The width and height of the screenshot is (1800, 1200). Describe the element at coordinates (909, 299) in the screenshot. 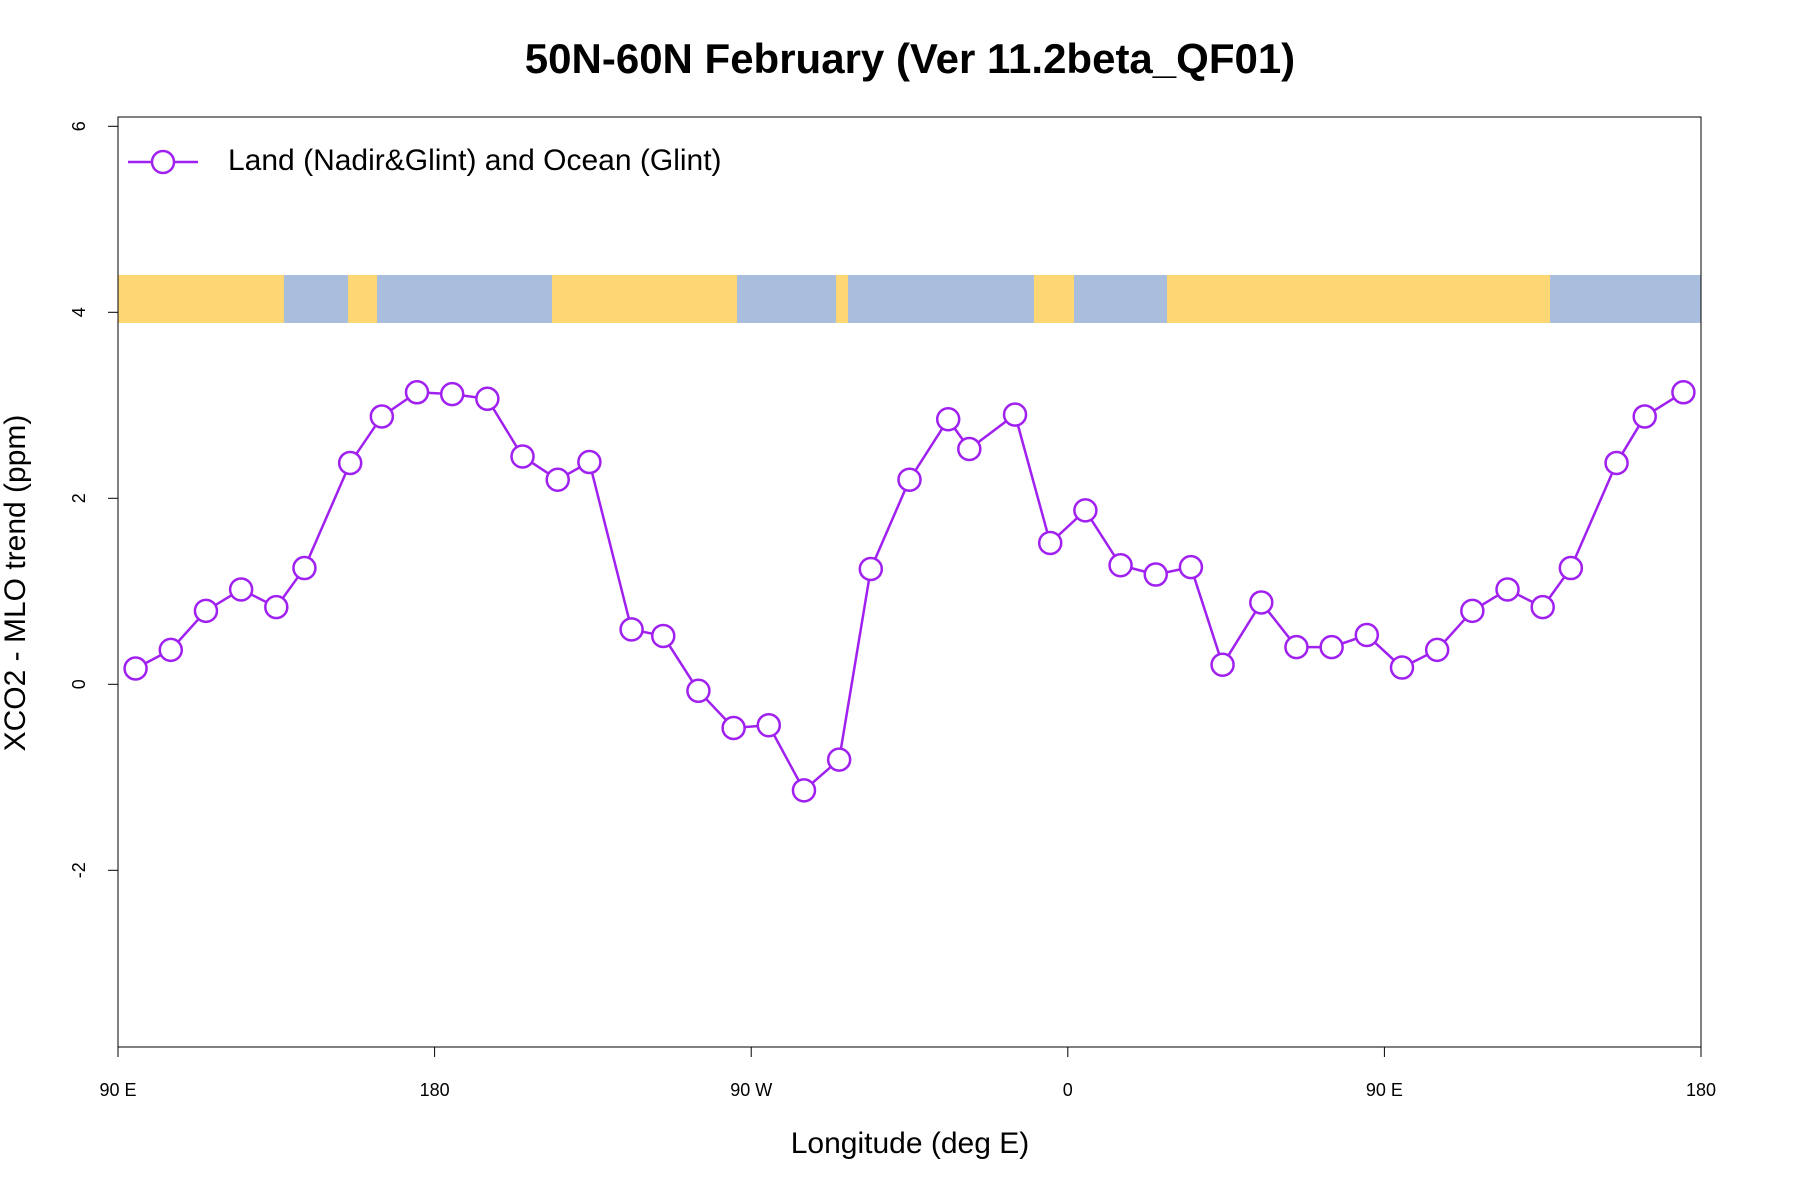

I see `map-strip` at that location.